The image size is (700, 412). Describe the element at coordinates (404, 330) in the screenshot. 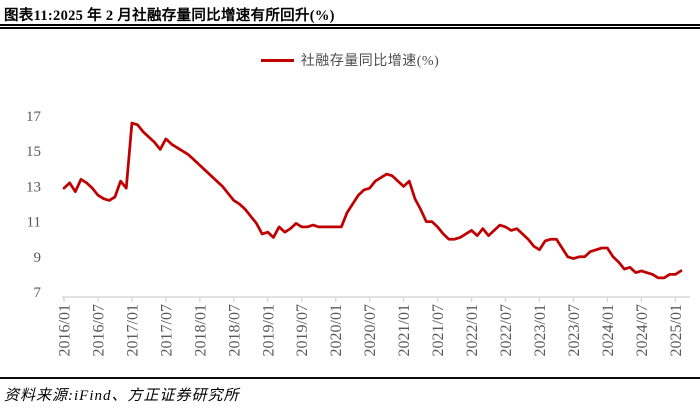

I see `x-tick-label: 2021/01` at that location.